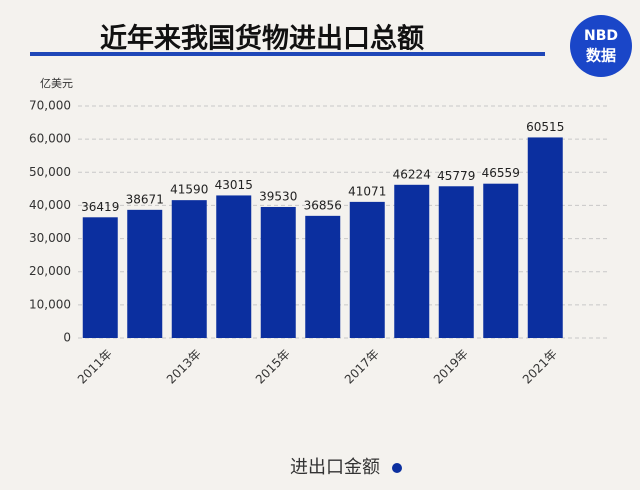 The height and width of the screenshot is (490, 640). Describe the element at coordinates (50, 271) in the screenshot. I see `y-tick-label: 20,000` at that location.